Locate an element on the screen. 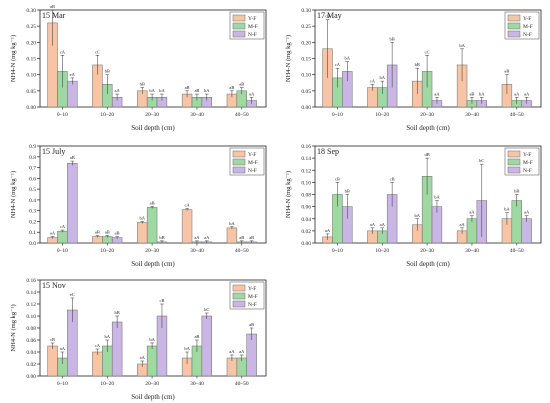 This screenshot has width=550, height=403. y-tick-label: 0.8 is located at coordinates (32, 158).